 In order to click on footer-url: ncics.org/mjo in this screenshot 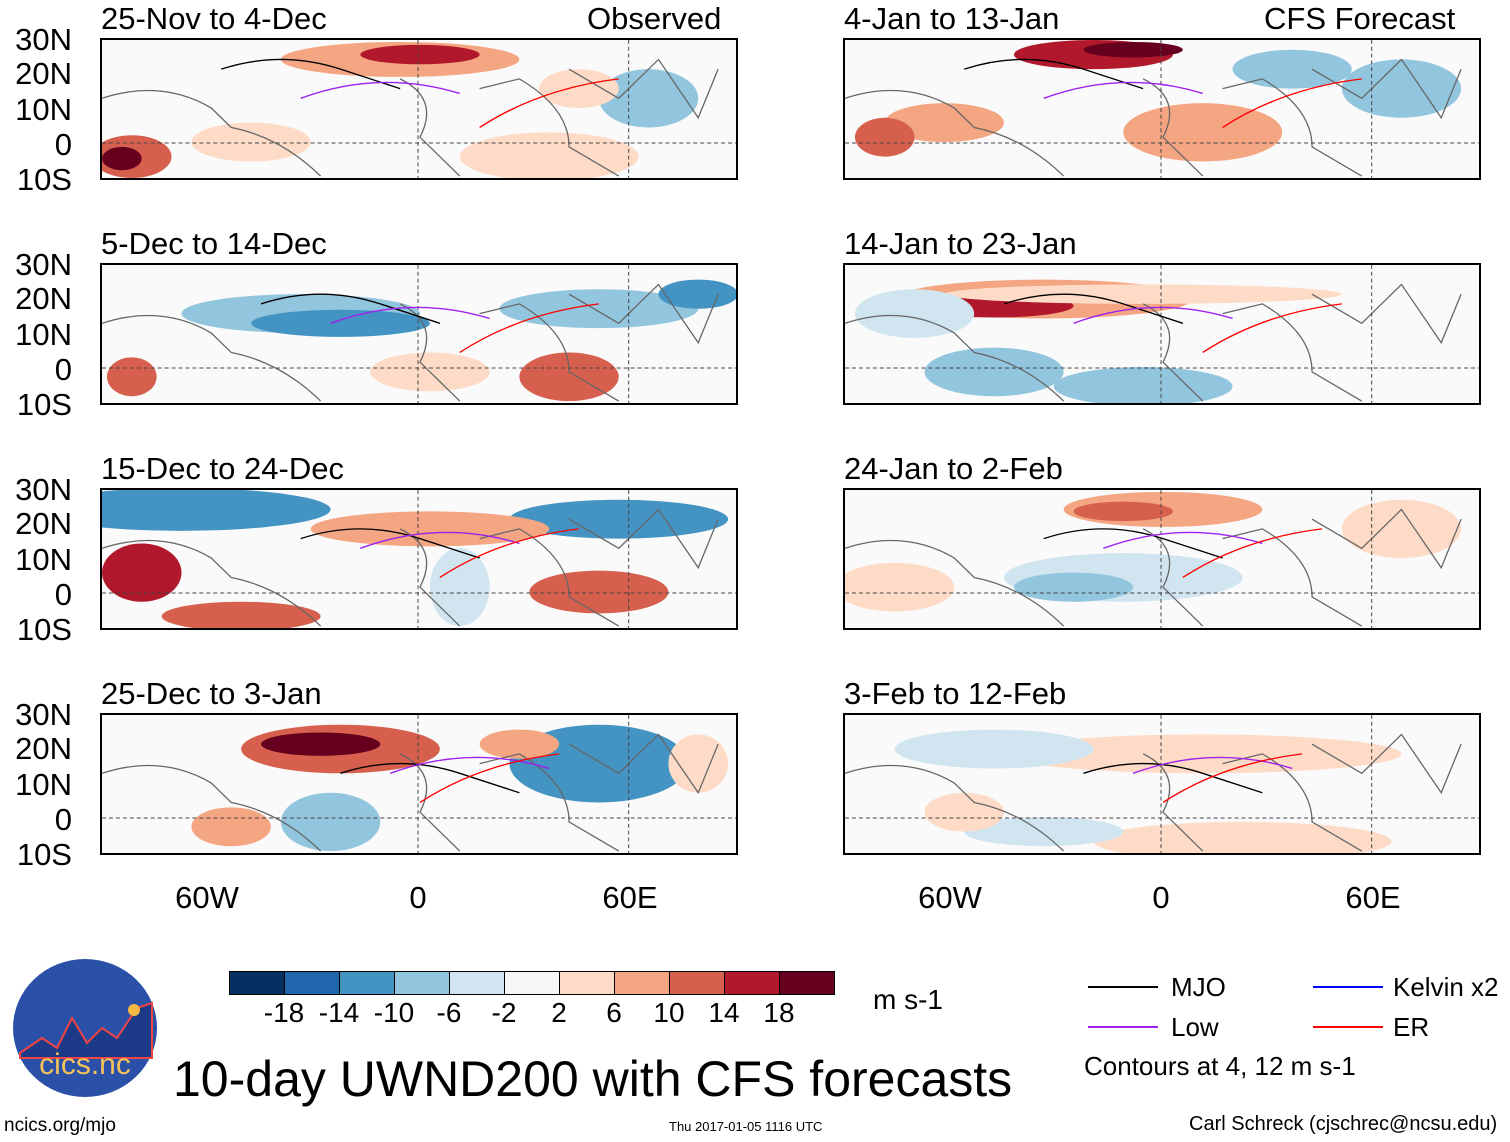, I will do `click(60, 1125)`.